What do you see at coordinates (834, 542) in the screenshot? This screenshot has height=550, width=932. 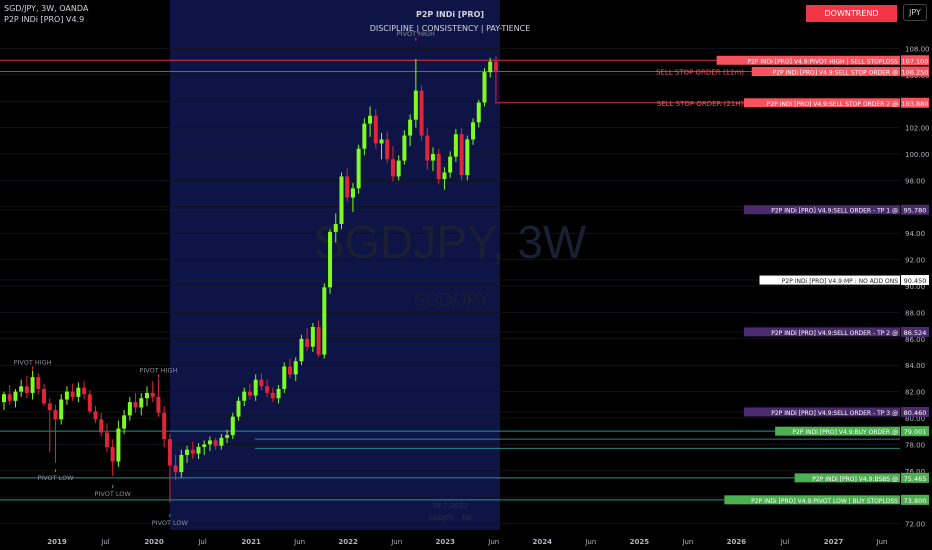 I see `x-tick-label: 2027` at bounding box center [834, 542].